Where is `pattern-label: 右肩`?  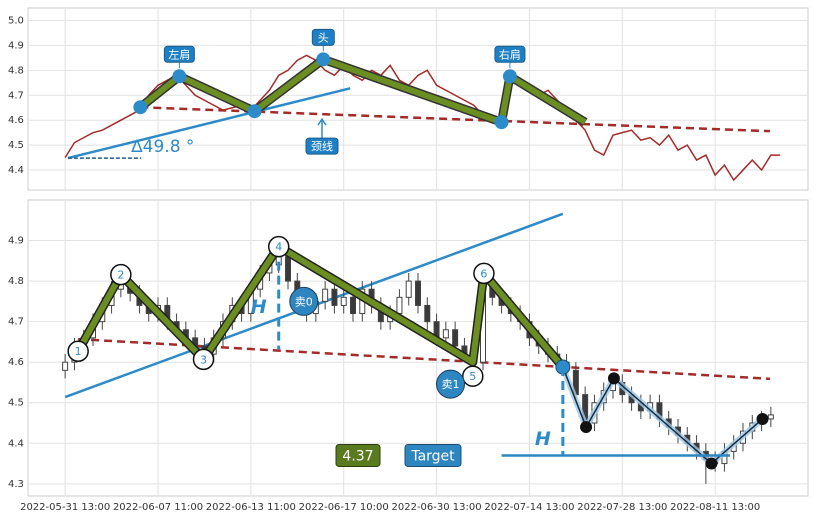
pattern-label: 右肩 is located at coordinates (510, 54).